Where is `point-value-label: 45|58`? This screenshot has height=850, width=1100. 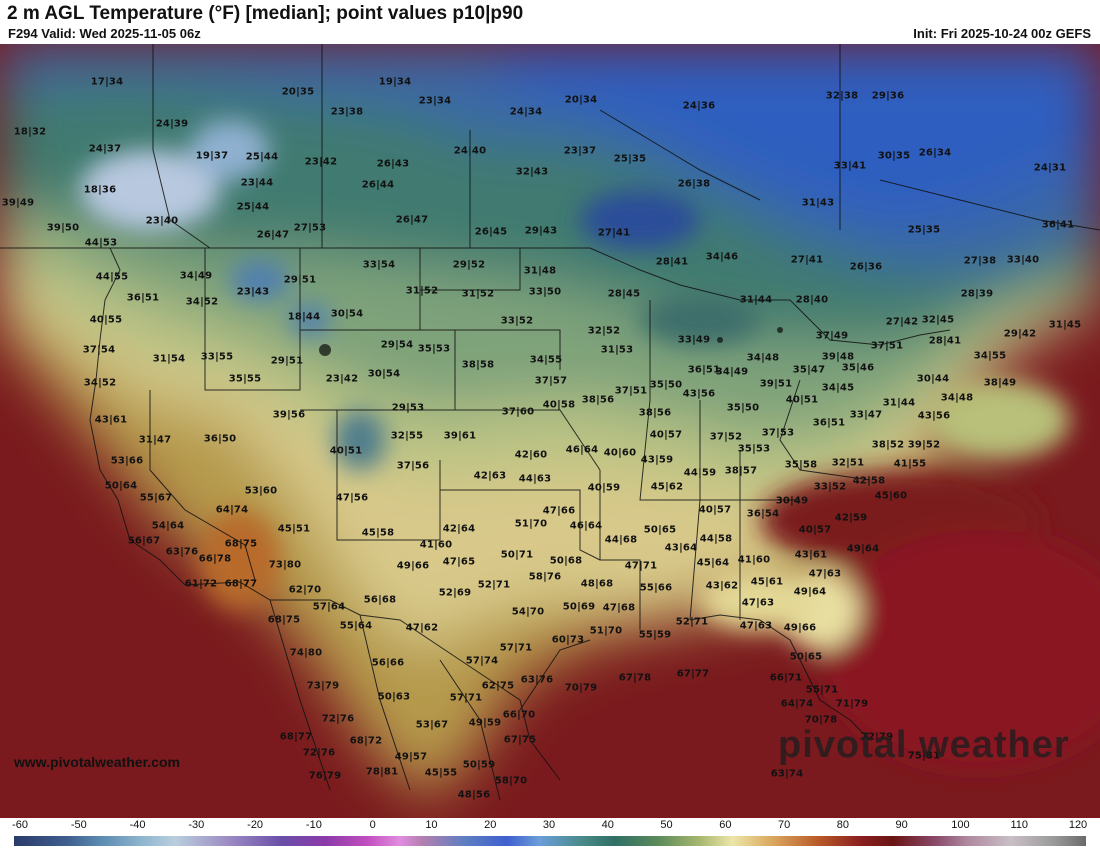 point-value-label: 45|58 is located at coordinates (378, 533).